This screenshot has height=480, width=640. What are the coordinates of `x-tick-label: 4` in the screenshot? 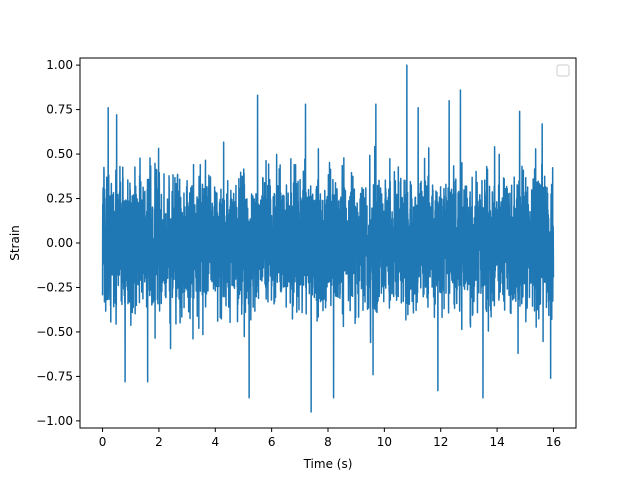 It's located at (215, 442).